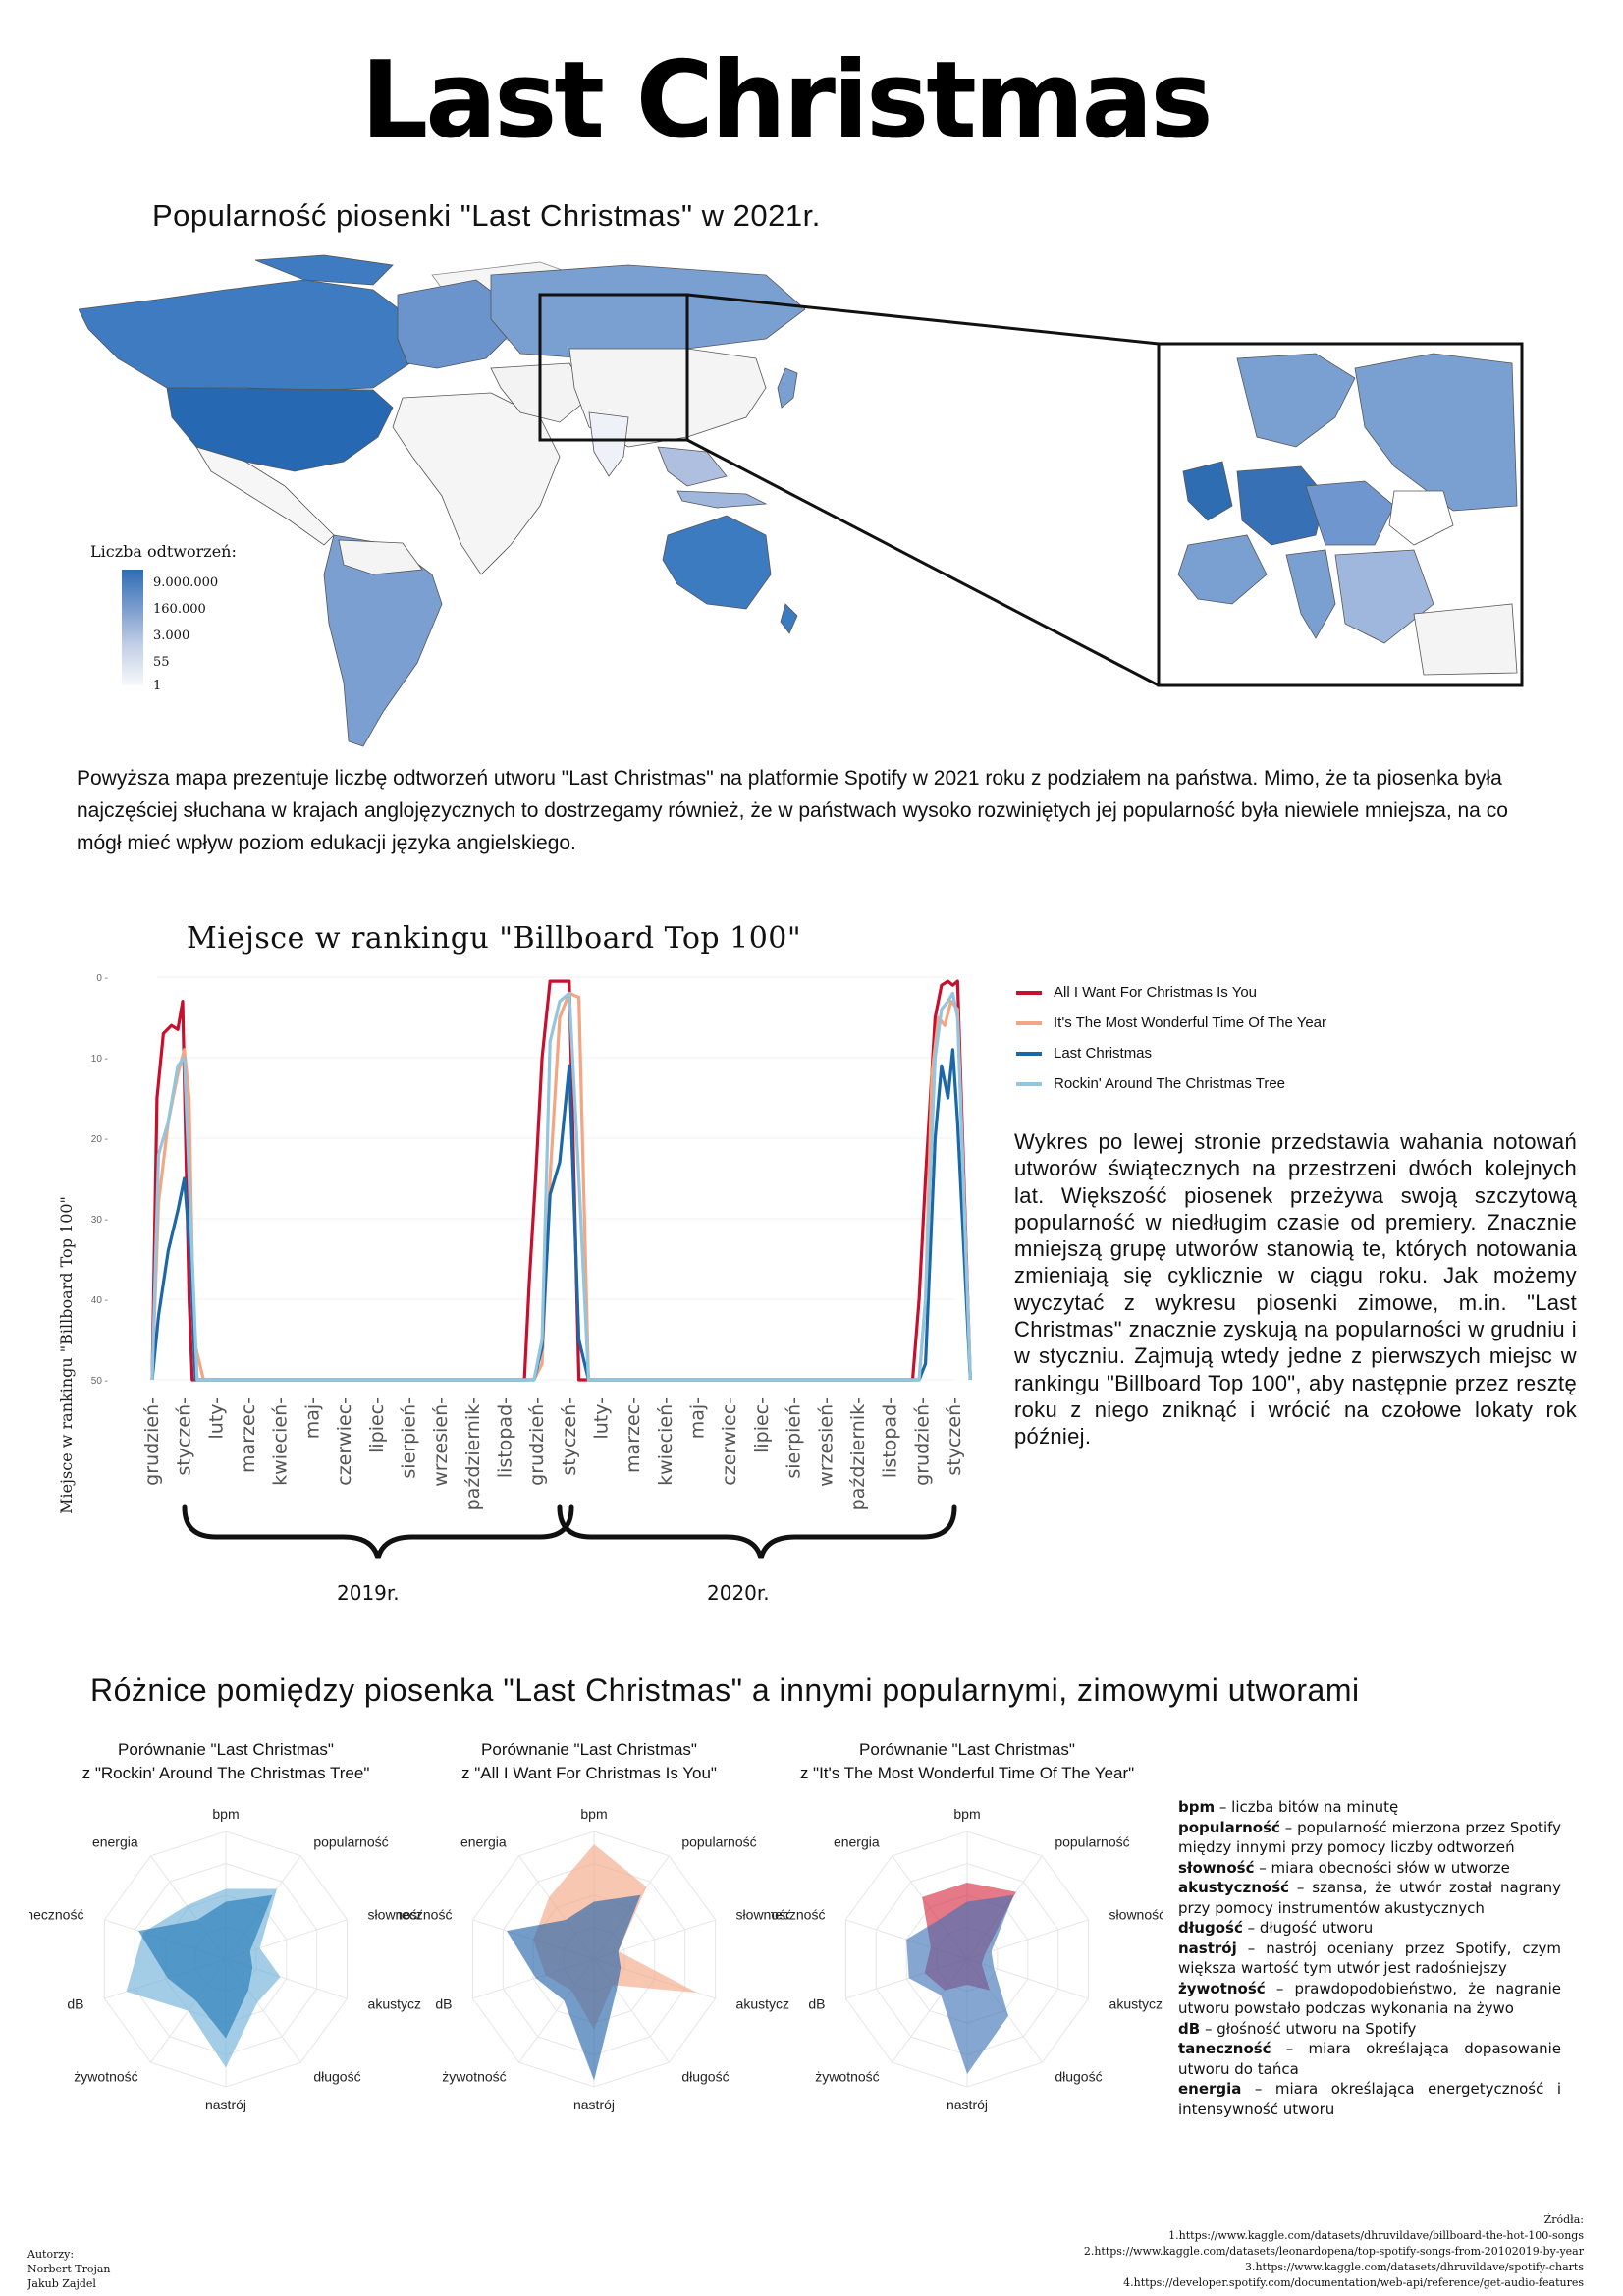 The image size is (1623, 2296). Describe the element at coordinates (336, 2077) in the screenshot. I see `radar-axis-label: długość` at that location.